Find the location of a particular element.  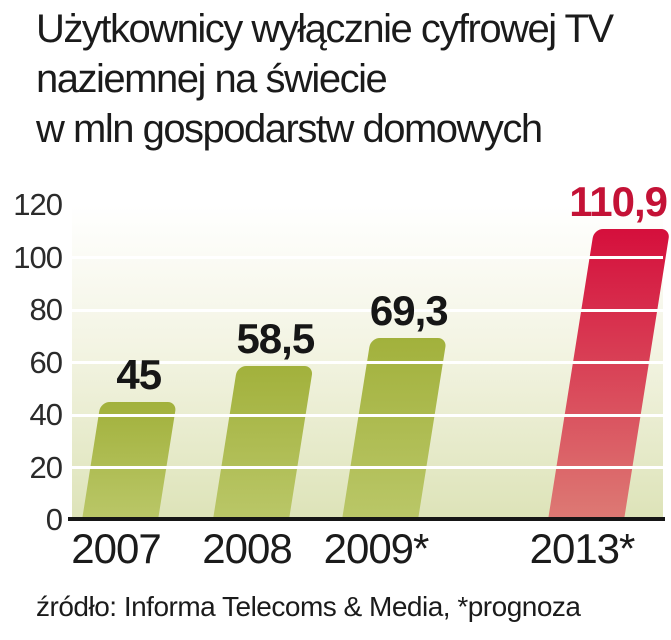

x-axis-line is located at coordinates (366, 519).